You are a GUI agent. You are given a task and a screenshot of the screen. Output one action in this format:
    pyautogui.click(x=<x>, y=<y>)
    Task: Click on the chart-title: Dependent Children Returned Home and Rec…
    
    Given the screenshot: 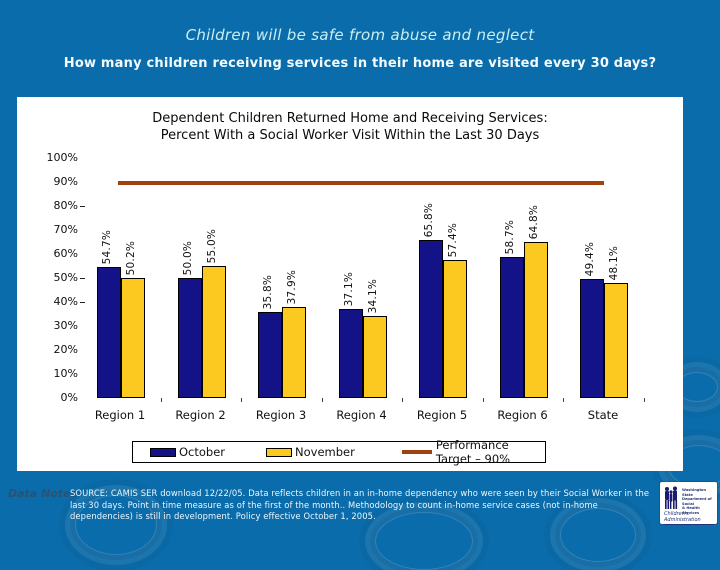 What is the action you would take?
    pyautogui.click(x=350, y=127)
    